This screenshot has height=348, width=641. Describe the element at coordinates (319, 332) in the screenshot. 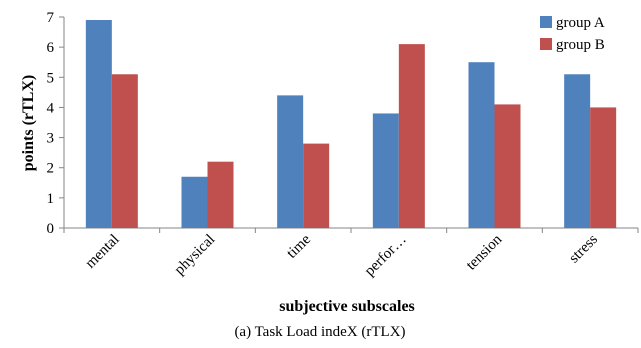

I see `figure-caption: (a) Task Load indeX (rTLX)` at that location.